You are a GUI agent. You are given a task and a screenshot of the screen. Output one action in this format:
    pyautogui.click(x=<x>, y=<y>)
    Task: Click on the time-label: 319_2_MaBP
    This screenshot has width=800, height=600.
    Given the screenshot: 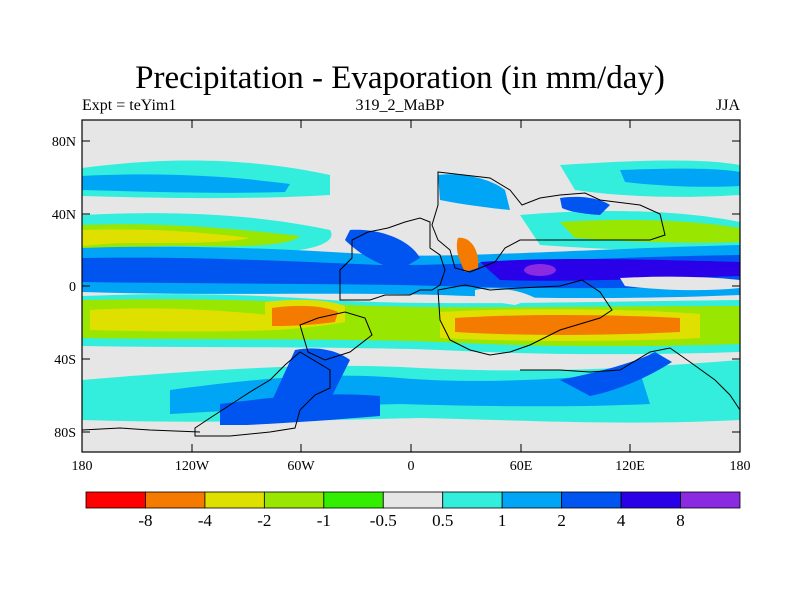 What is the action you would take?
    pyautogui.click(x=400, y=105)
    